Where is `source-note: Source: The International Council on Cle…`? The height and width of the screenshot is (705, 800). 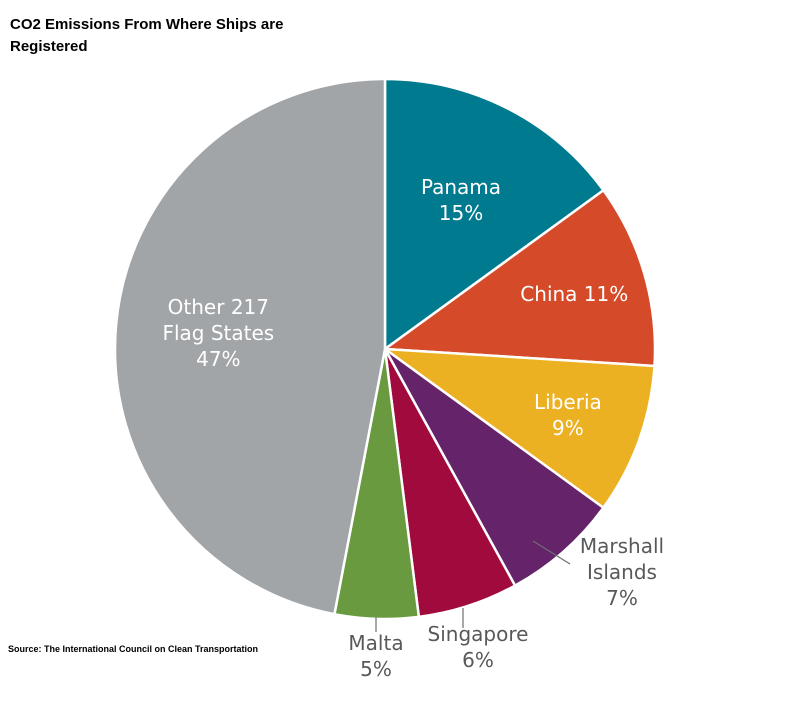 source-note: Source: The International Council on Cle… is located at coordinates (133, 649).